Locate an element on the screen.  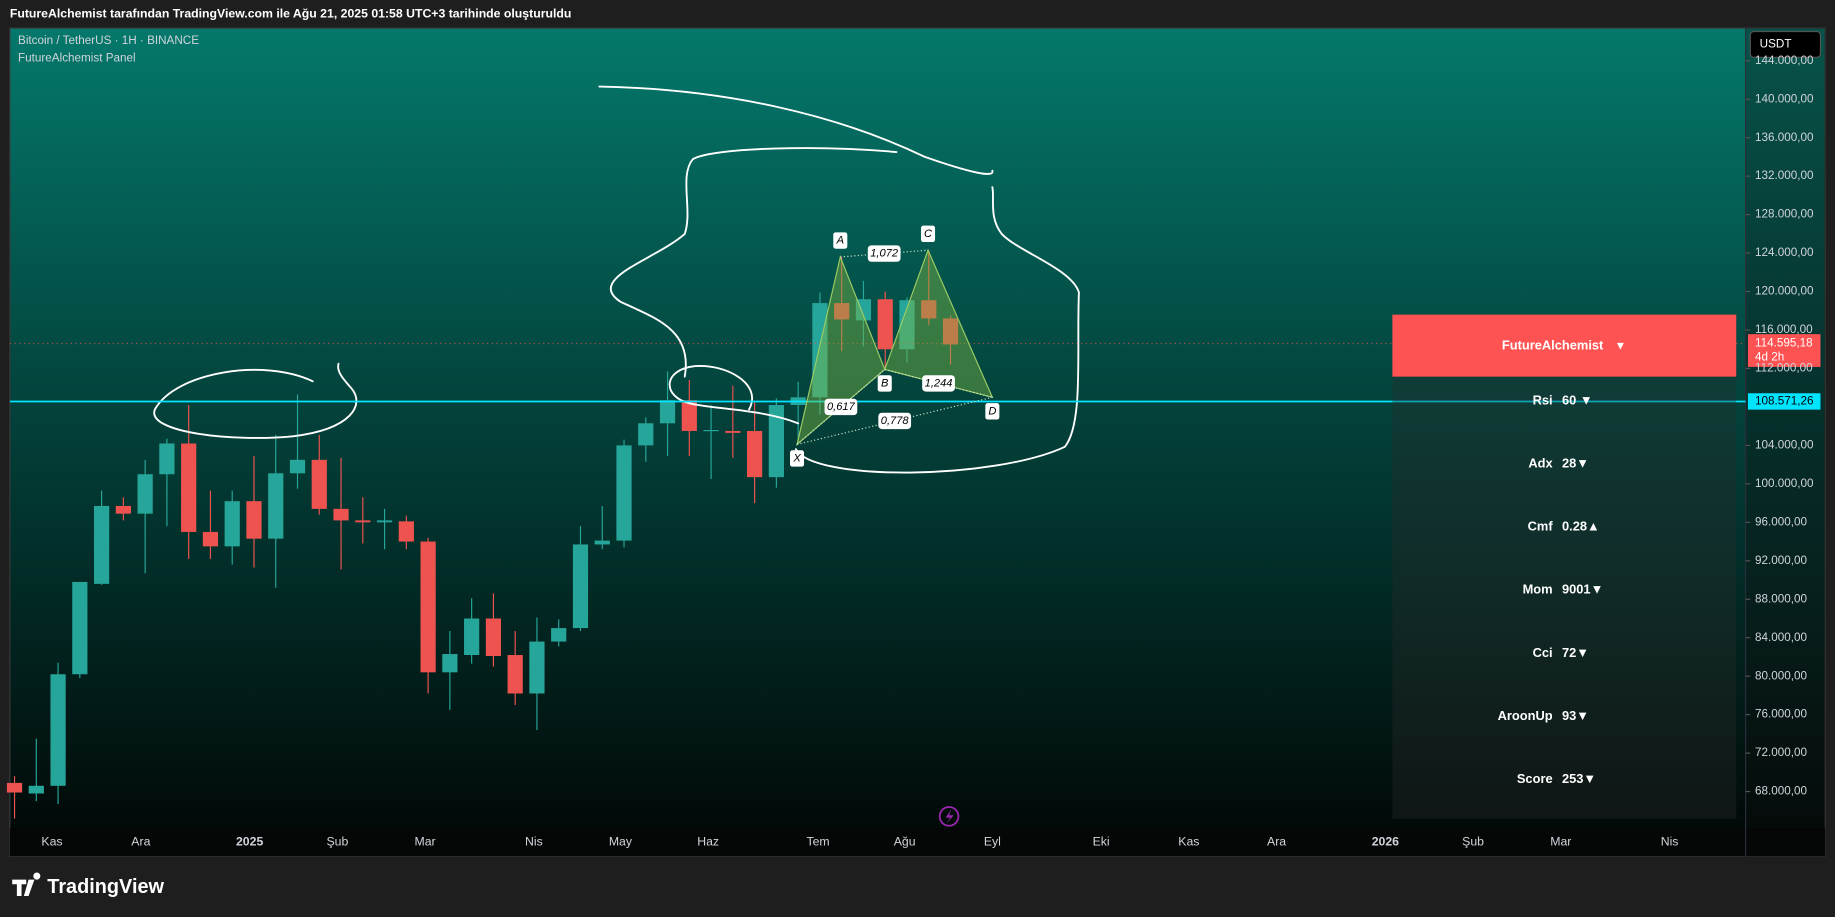
alert-icon is located at coordinates (949, 816).